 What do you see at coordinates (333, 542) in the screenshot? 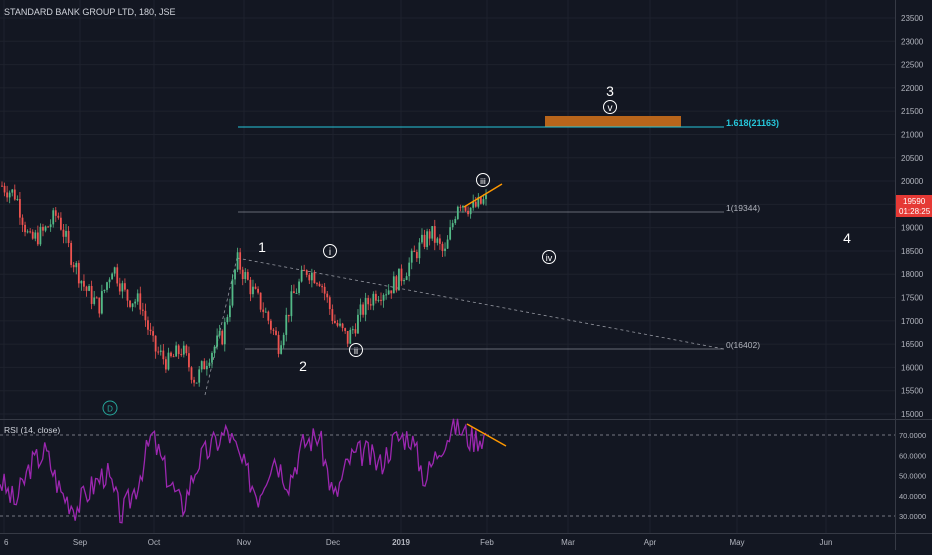
I see `time-tick-label: Dec` at bounding box center [333, 542].